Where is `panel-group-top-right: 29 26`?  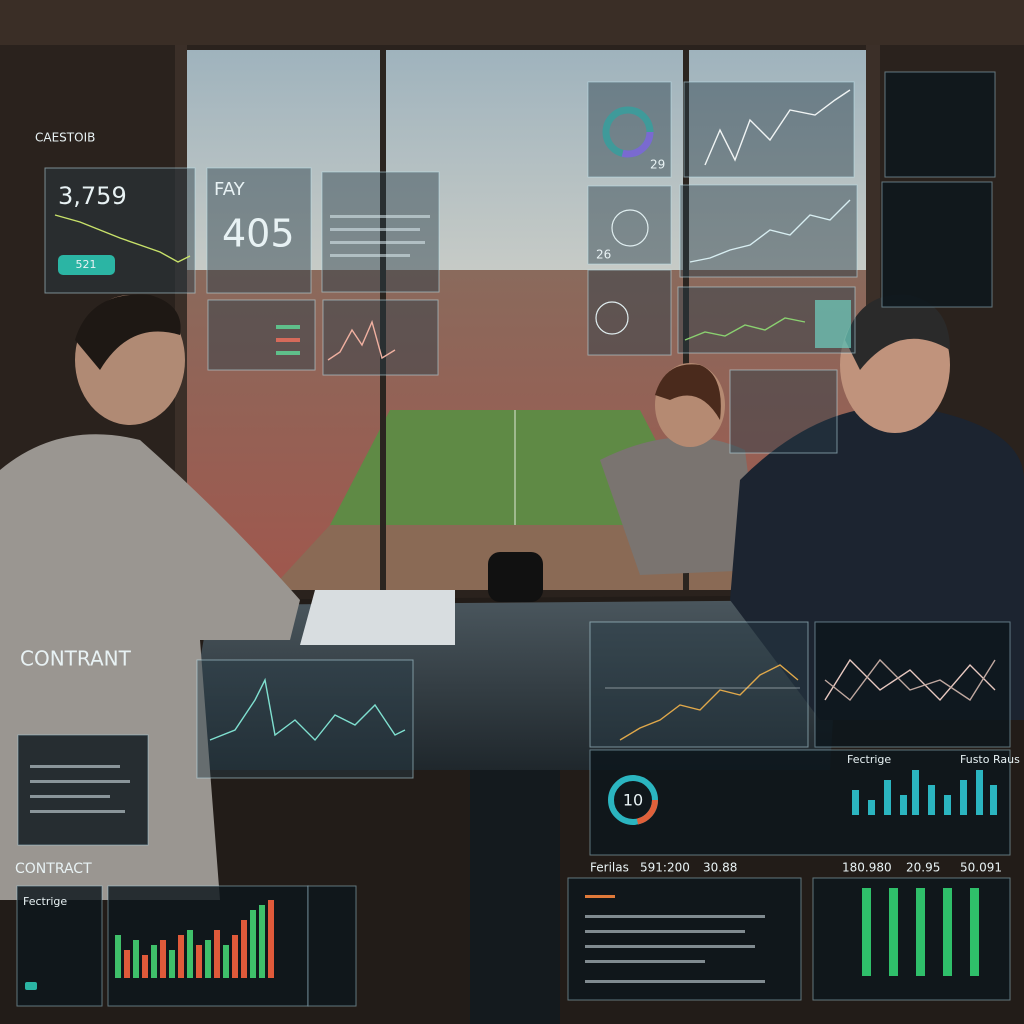
panel-group-top-right: 29 26 is located at coordinates (791, 262).